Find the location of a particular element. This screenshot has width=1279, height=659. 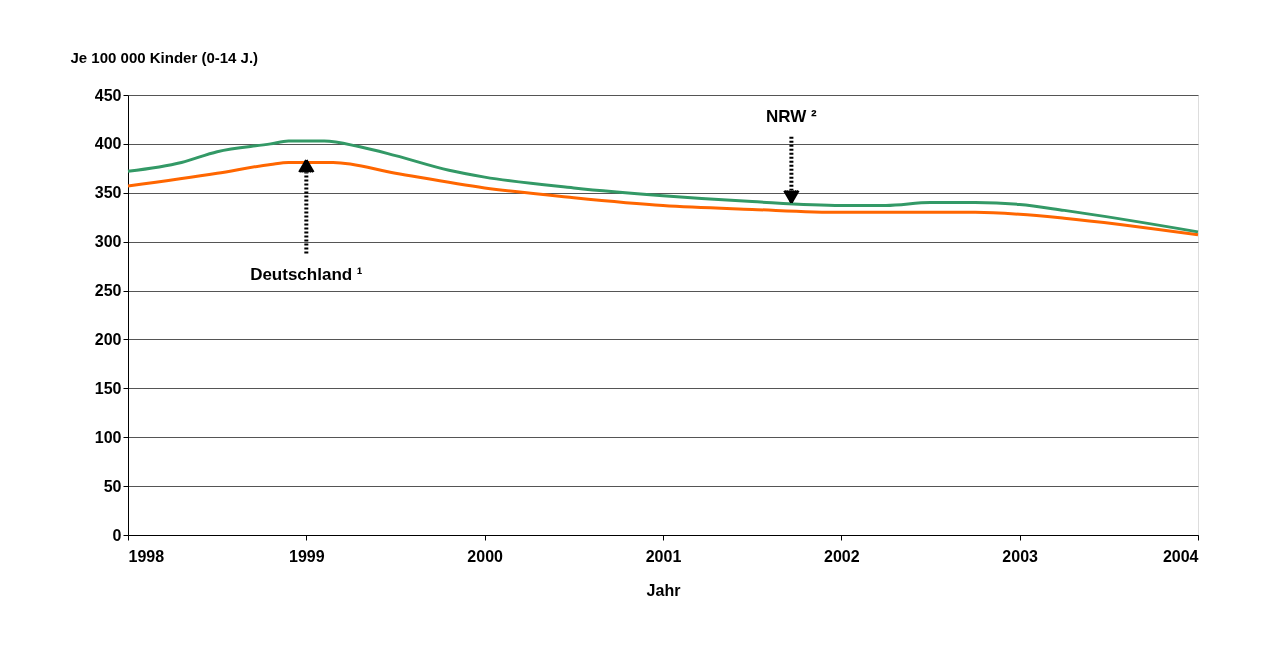

x-tick-label: 2000 is located at coordinates (485, 556).